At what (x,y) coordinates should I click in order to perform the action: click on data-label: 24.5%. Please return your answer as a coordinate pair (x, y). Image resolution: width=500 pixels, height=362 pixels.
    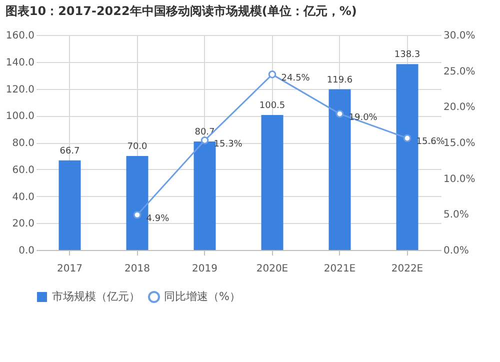
    Looking at the image, I should click on (295, 78).